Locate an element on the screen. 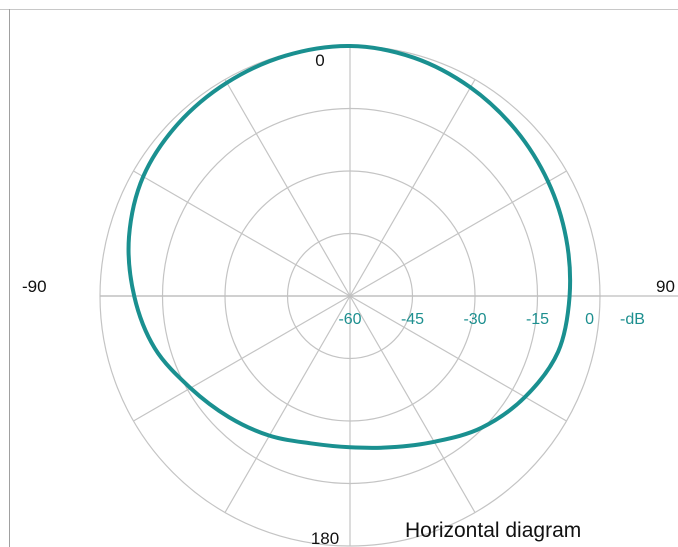  top-border is located at coordinates (339, 5).